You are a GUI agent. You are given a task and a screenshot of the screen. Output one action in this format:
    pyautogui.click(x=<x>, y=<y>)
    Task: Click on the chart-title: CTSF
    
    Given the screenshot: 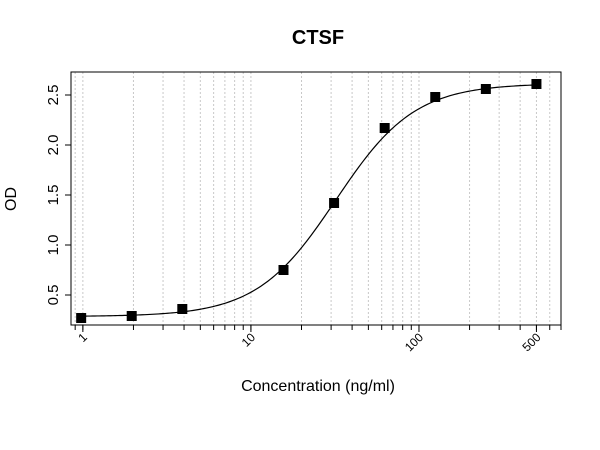 What is the action you would take?
    pyautogui.click(x=318, y=38)
    